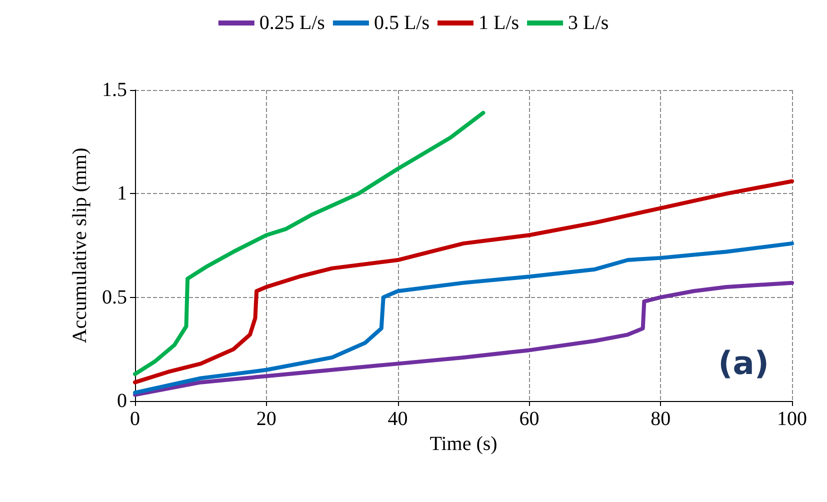  I want to click on y-tick-label: 0.5, so click(114, 297).